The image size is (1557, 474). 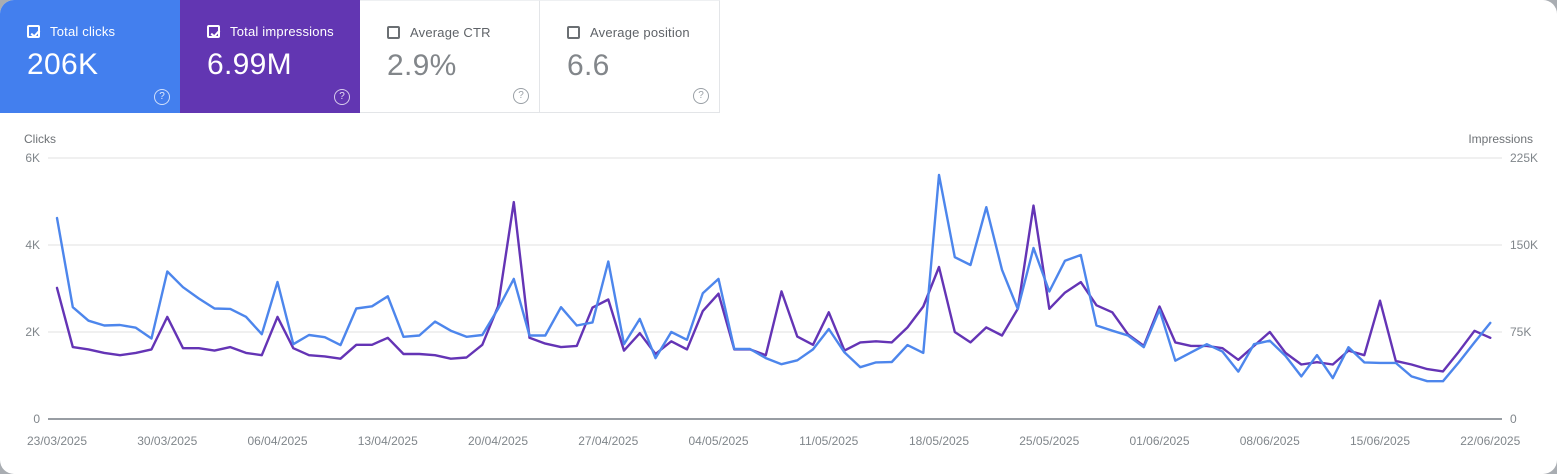 I want to click on x-axis-tick: 20/04/2025, so click(x=498, y=441).